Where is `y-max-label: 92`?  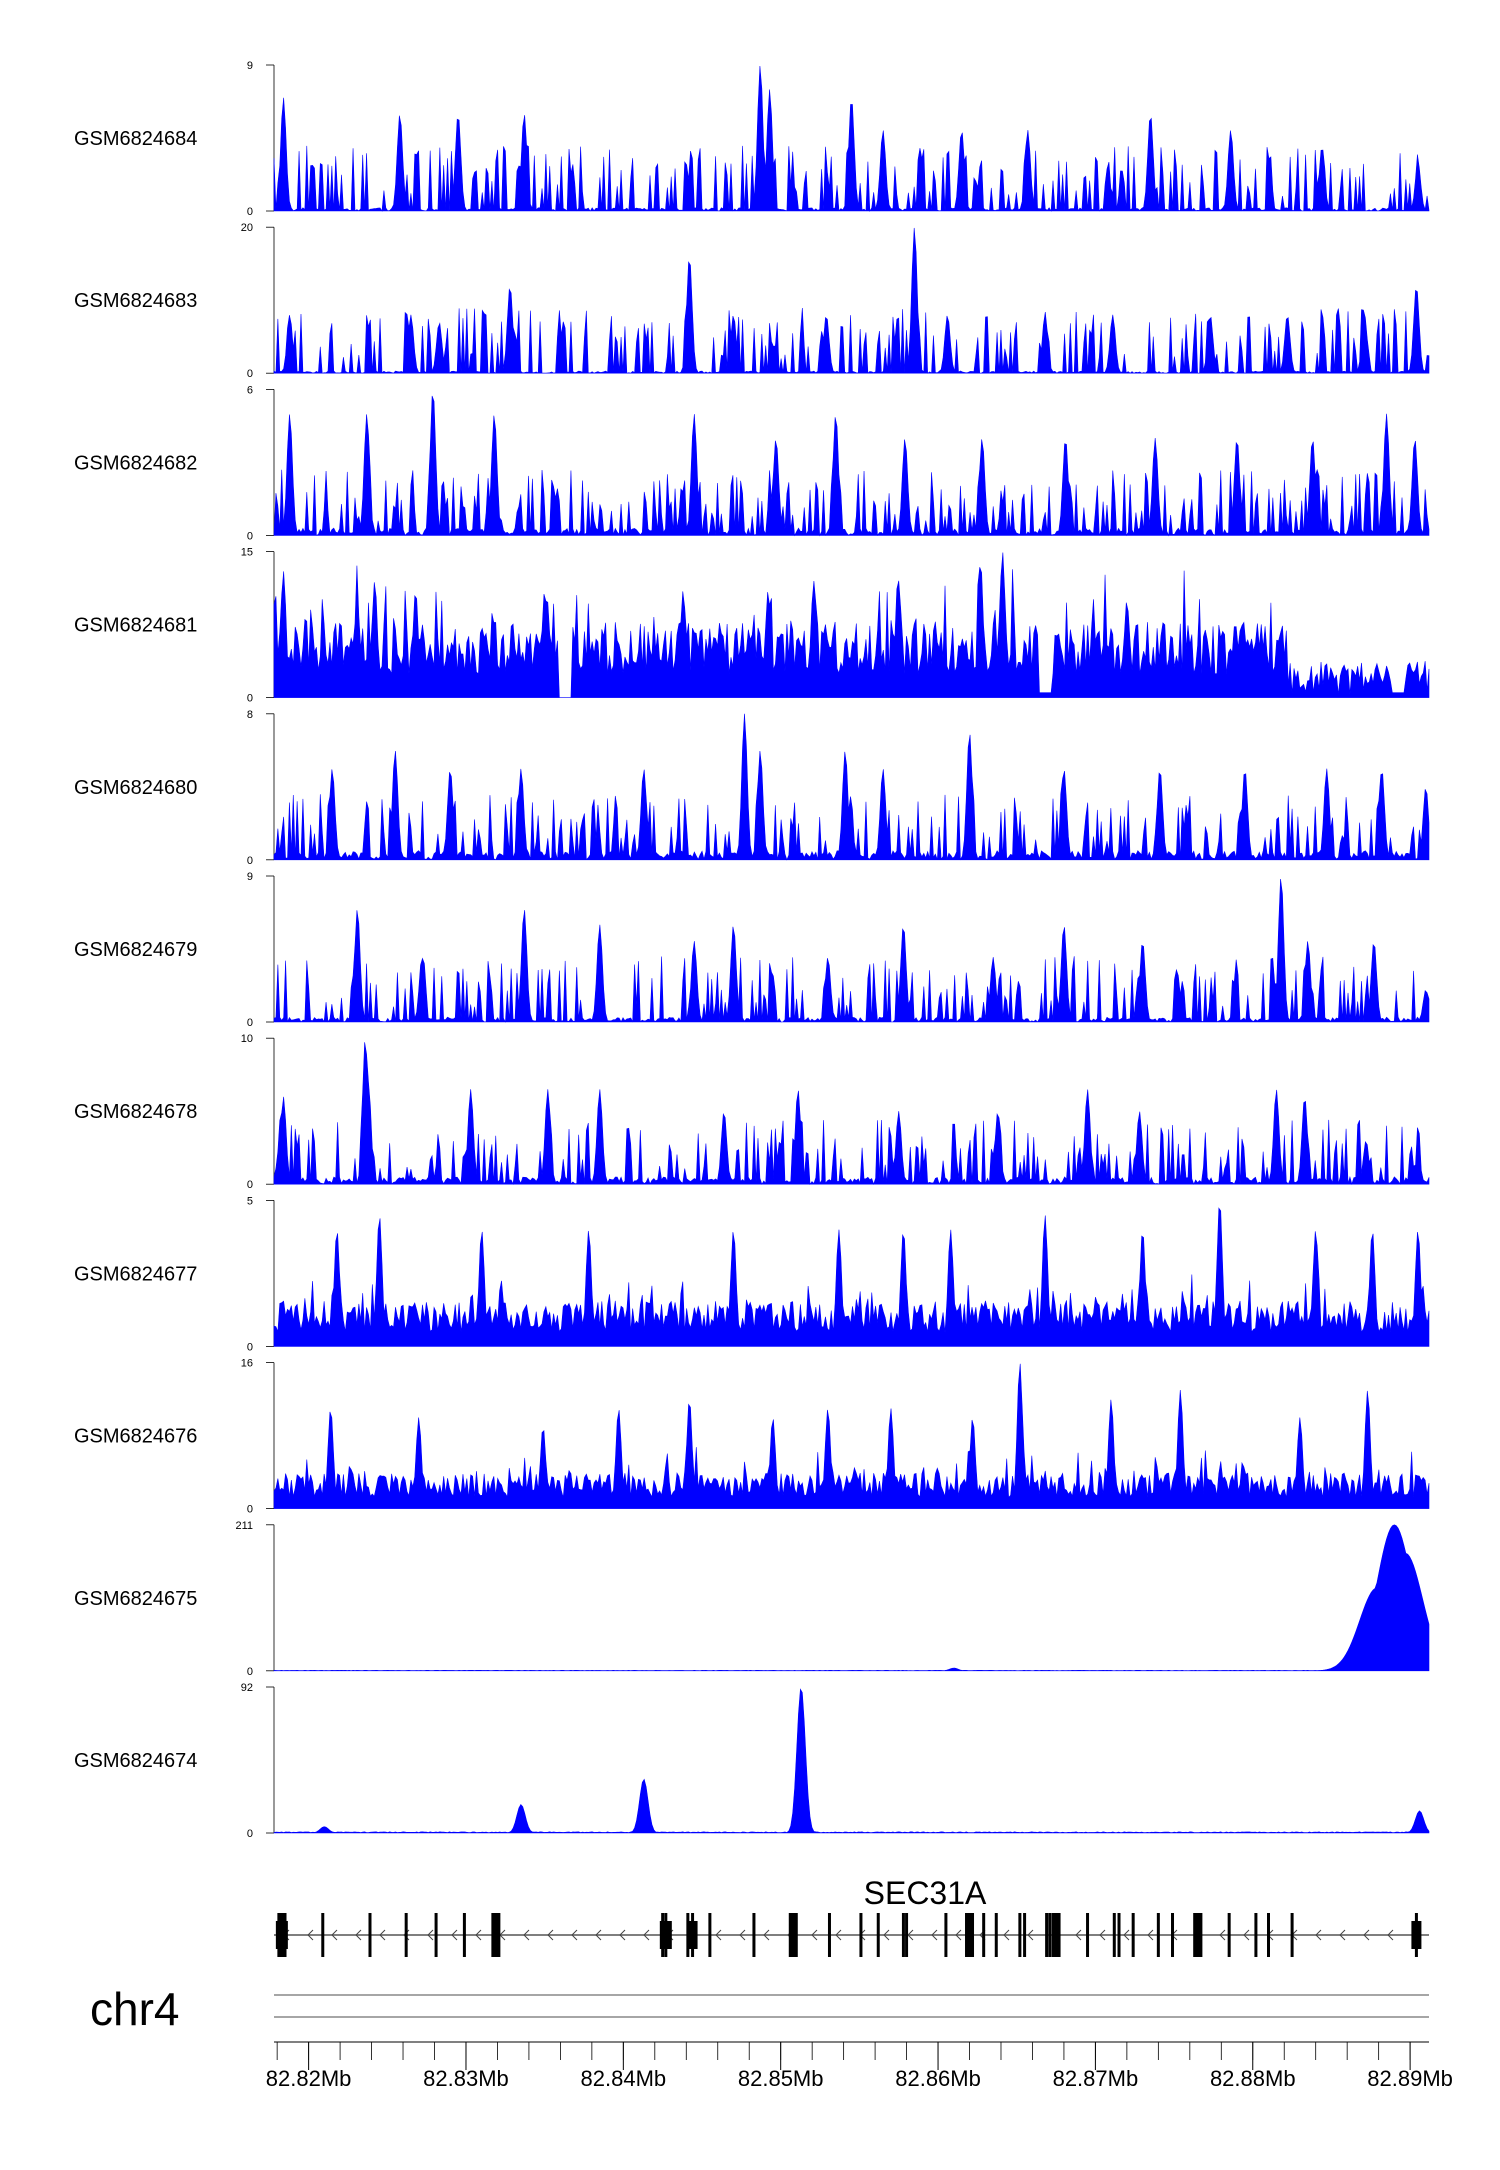
y-max-label: 92 is located at coordinates (247, 1688).